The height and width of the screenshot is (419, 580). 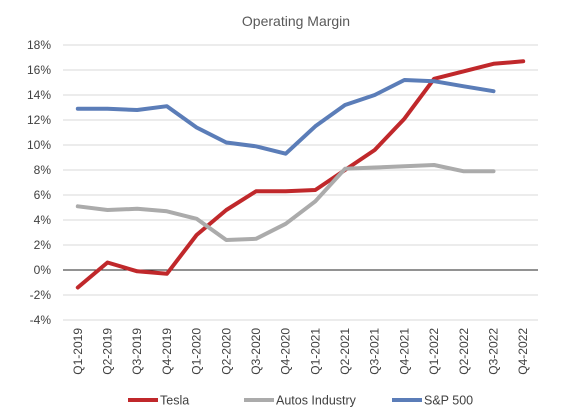 I want to click on x-tick-label: Q3-2022, so click(x=493, y=351).